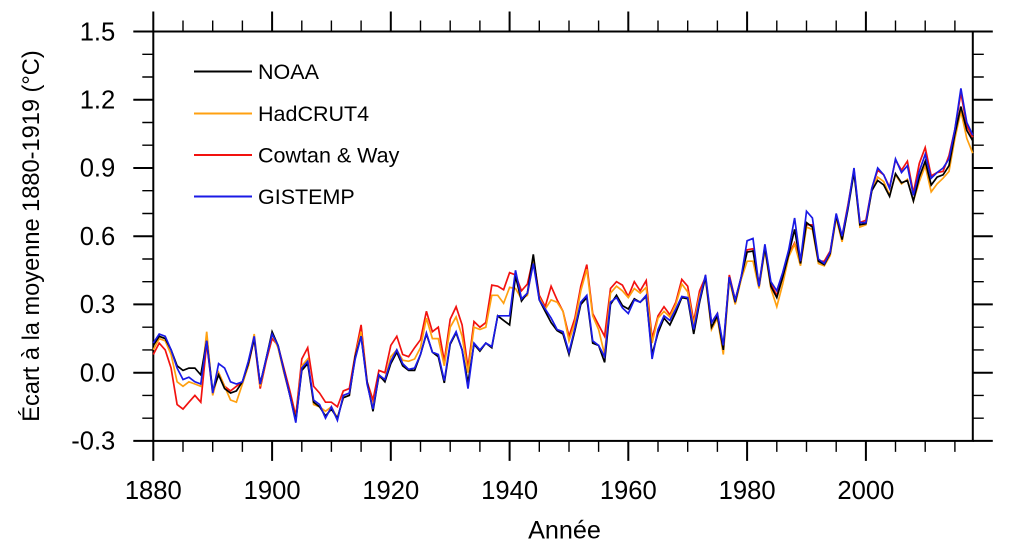 The image size is (1024, 558). Describe the element at coordinates (98, 237) in the screenshot. I see `svg-text: 0.6` at that location.